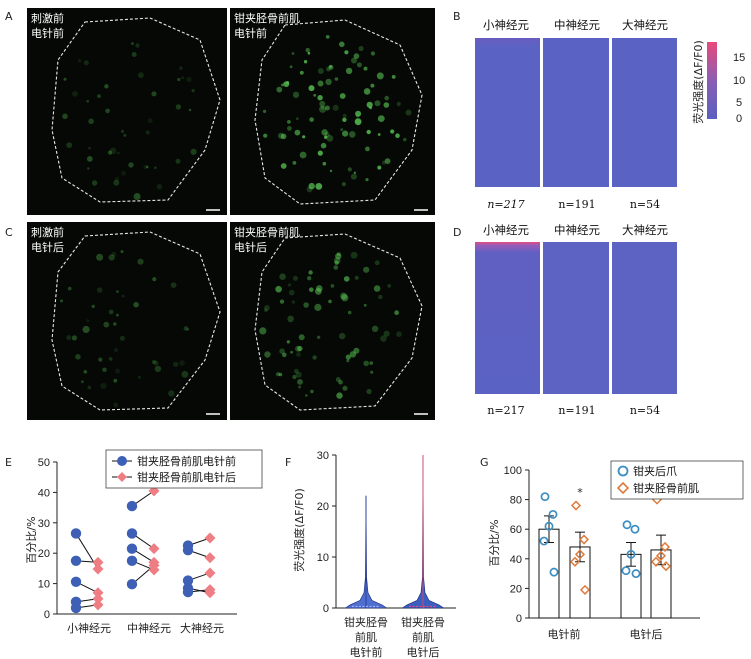 This screenshot has width=751, height=659. Describe the element at coordinates (623, 471) in the screenshot. I see `legend-marker-hindpaw` at that location.